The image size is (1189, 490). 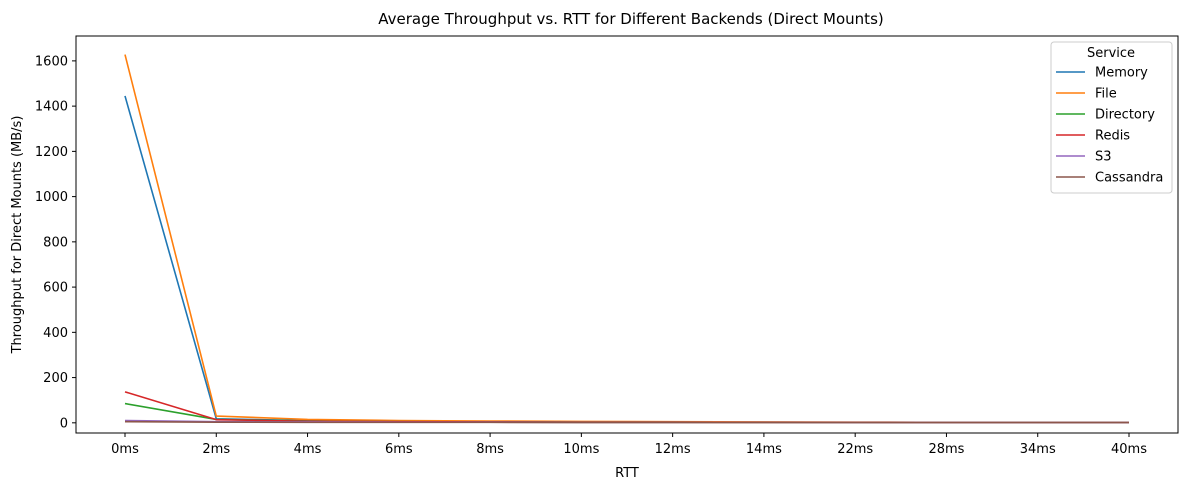 I want to click on x-tick-label: 6ms, so click(x=399, y=449).